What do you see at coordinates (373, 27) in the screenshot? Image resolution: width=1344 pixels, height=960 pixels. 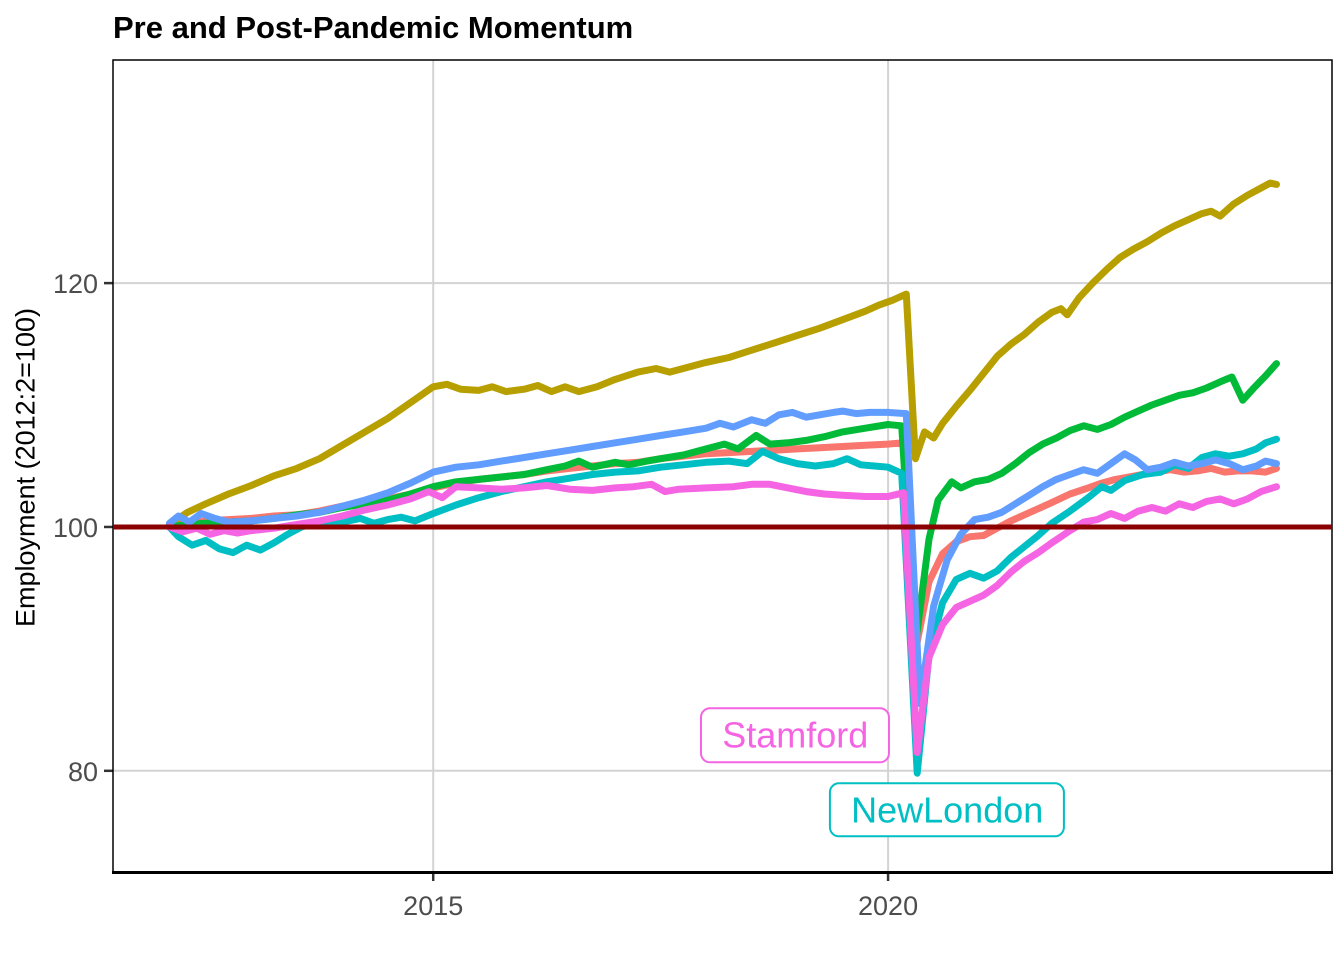 I see `page-title: Pre and Post-Pandemic Momentum` at bounding box center [373, 27].